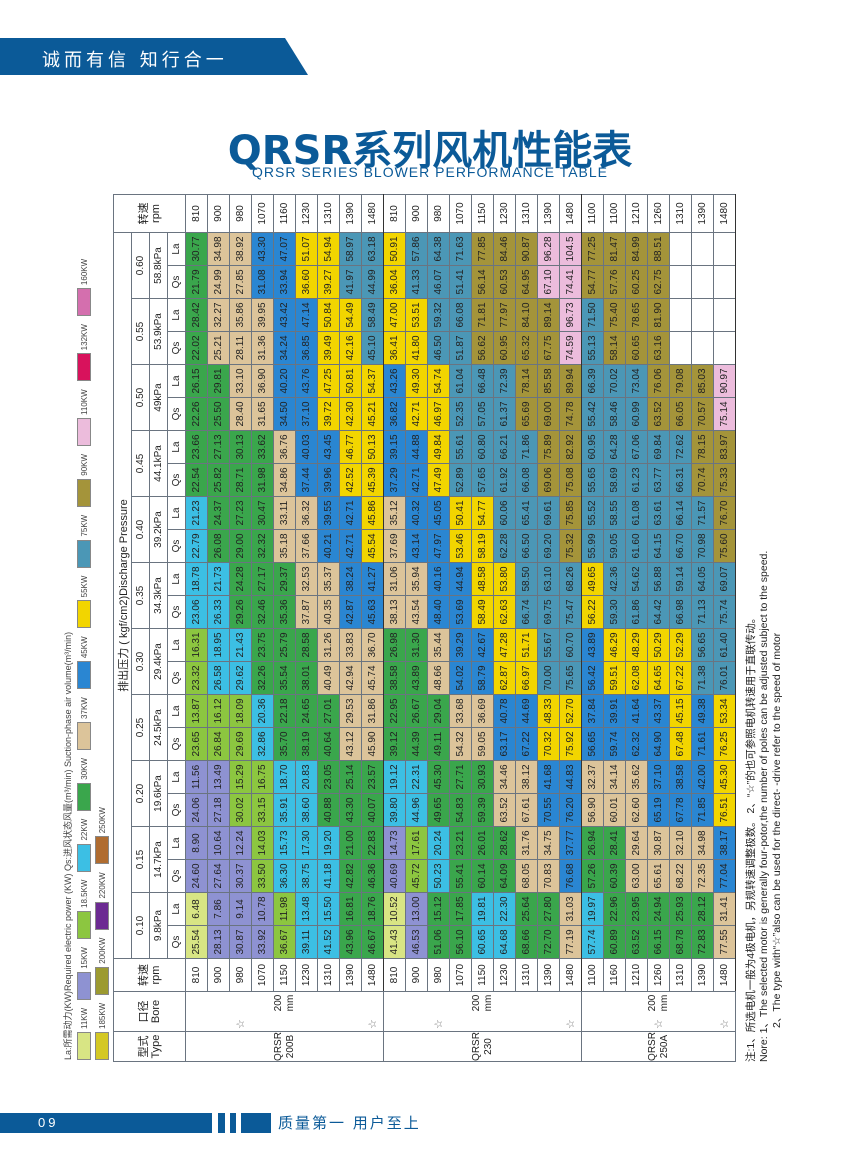 This screenshot has width=860, height=1168. I want to click on qs-cell: 45.10, so click(372, 348).